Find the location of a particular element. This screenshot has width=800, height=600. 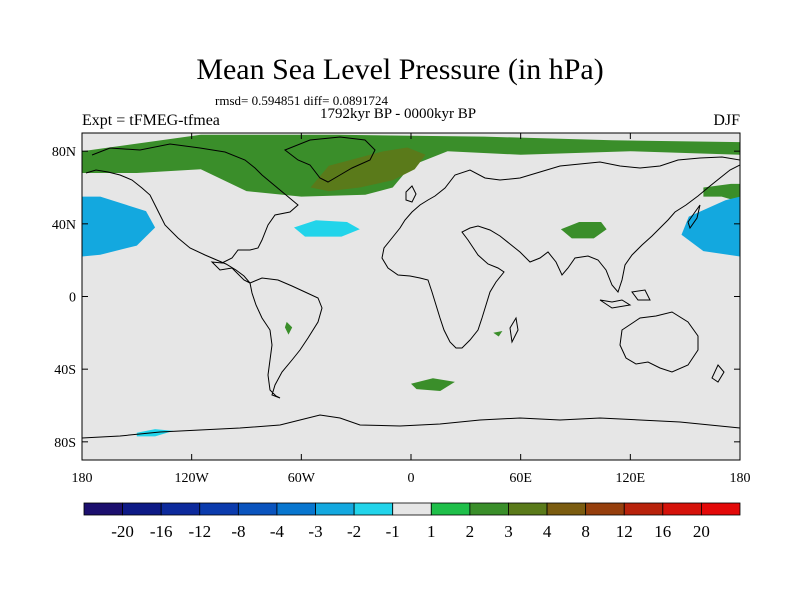

colorbar-label: -16 is located at coordinates (161, 531).